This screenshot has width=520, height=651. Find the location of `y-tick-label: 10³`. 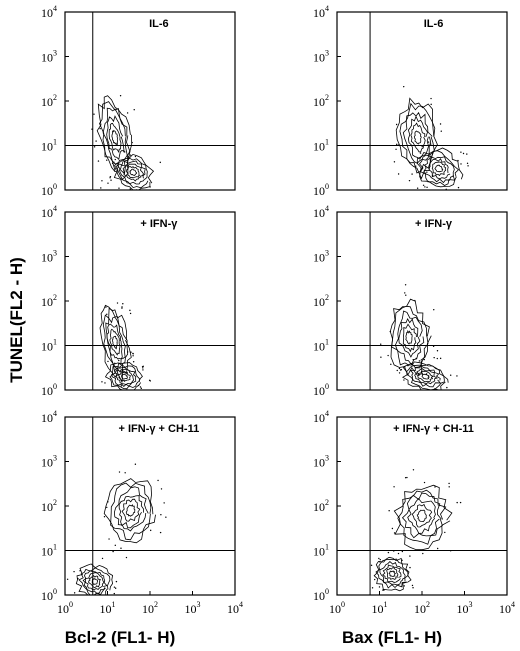

y-tick-label: 10³ is located at coordinates (321, 57).